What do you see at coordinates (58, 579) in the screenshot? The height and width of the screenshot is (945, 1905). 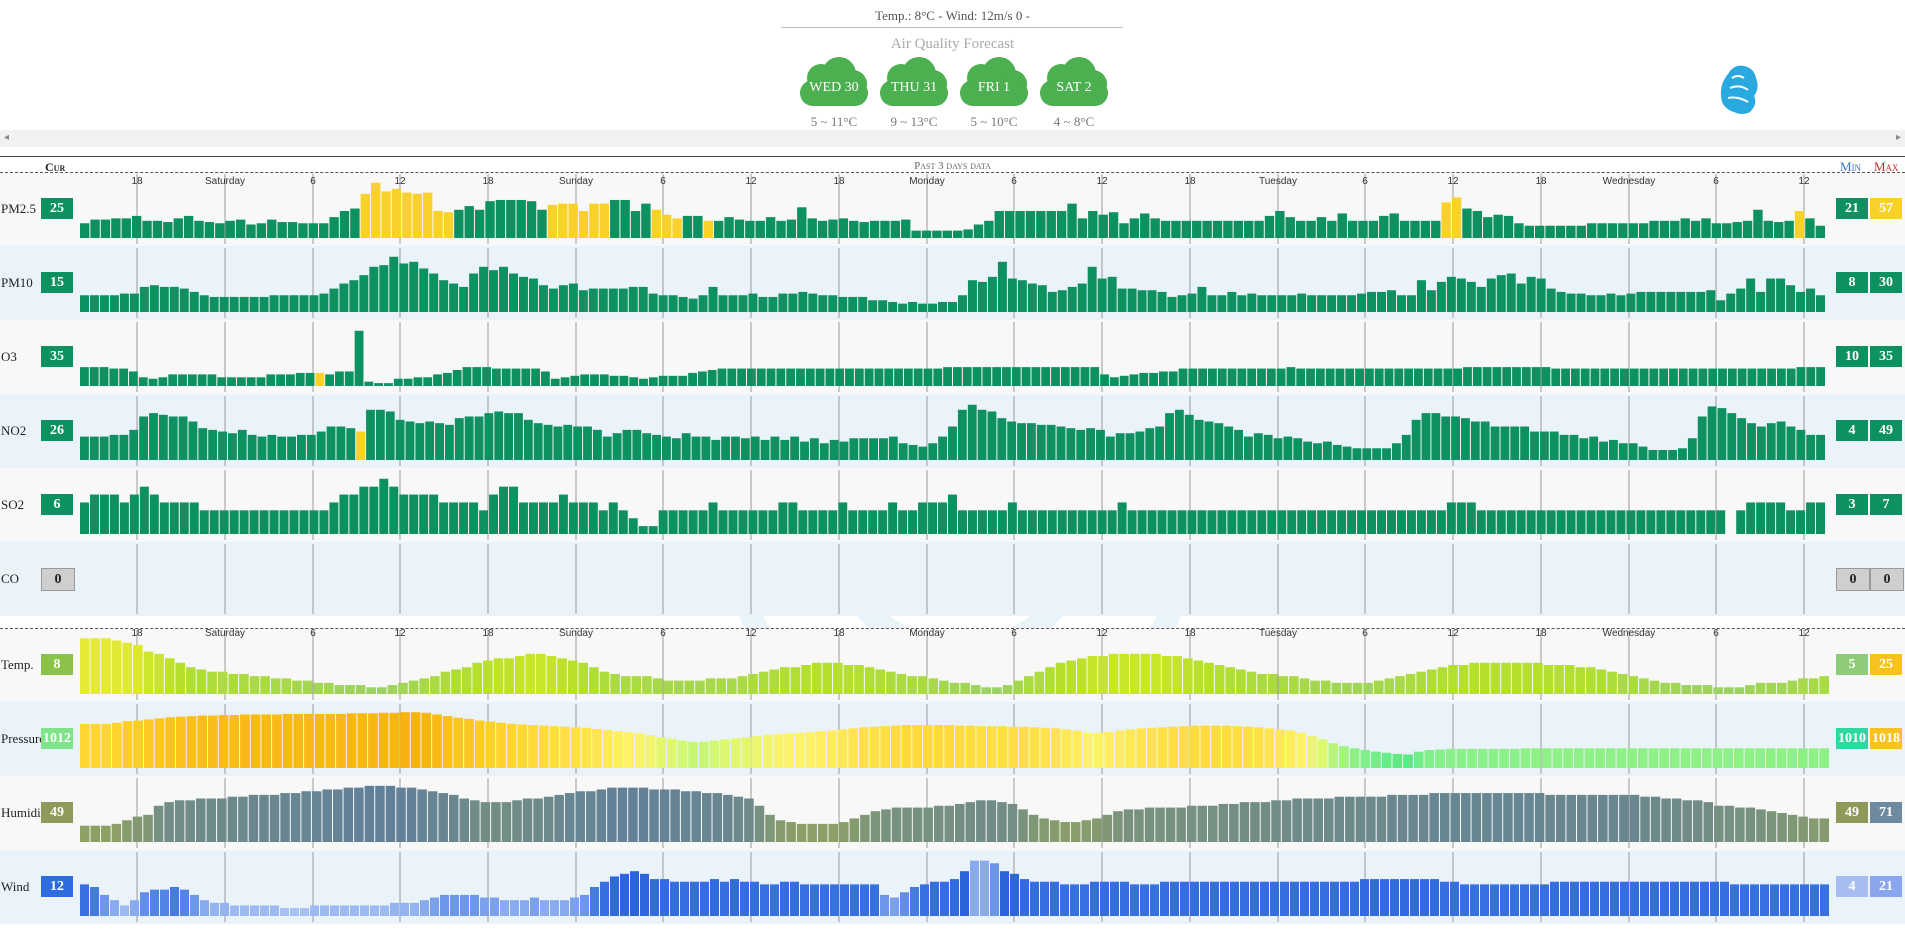 I see `current-value-badge: 0` at bounding box center [58, 579].